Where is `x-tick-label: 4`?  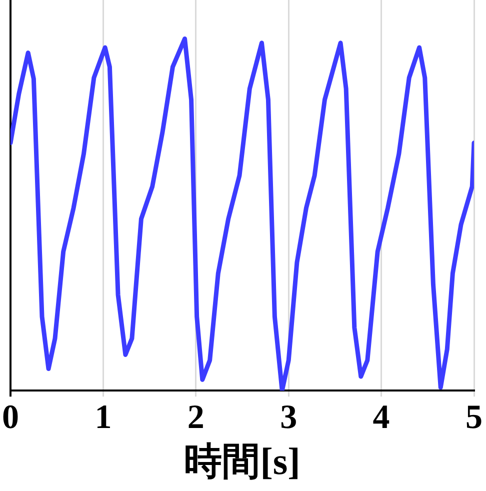 x-tick-label: 4 is located at coordinates (381, 417).